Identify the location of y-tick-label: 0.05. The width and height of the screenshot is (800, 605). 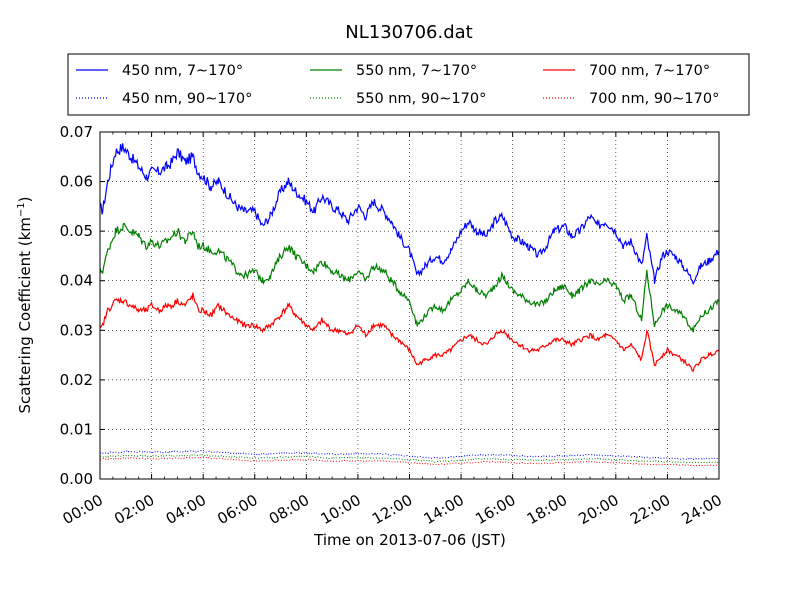
(76, 231).